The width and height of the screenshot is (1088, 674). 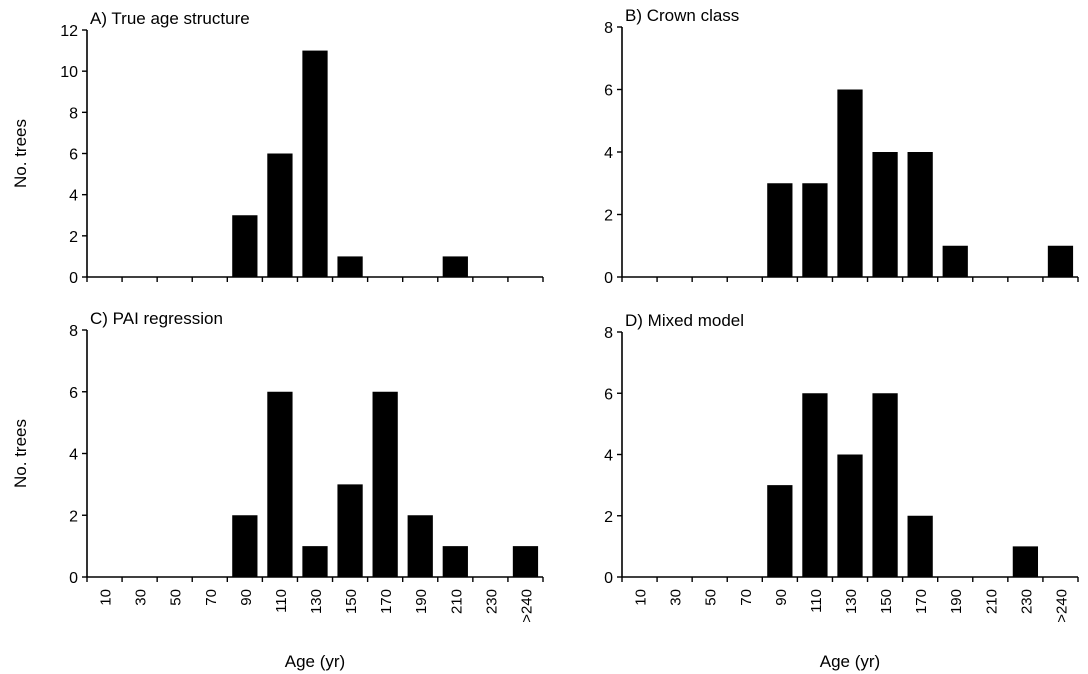 I want to click on panel-title: B) Crown class, so click(x=682, y=15).